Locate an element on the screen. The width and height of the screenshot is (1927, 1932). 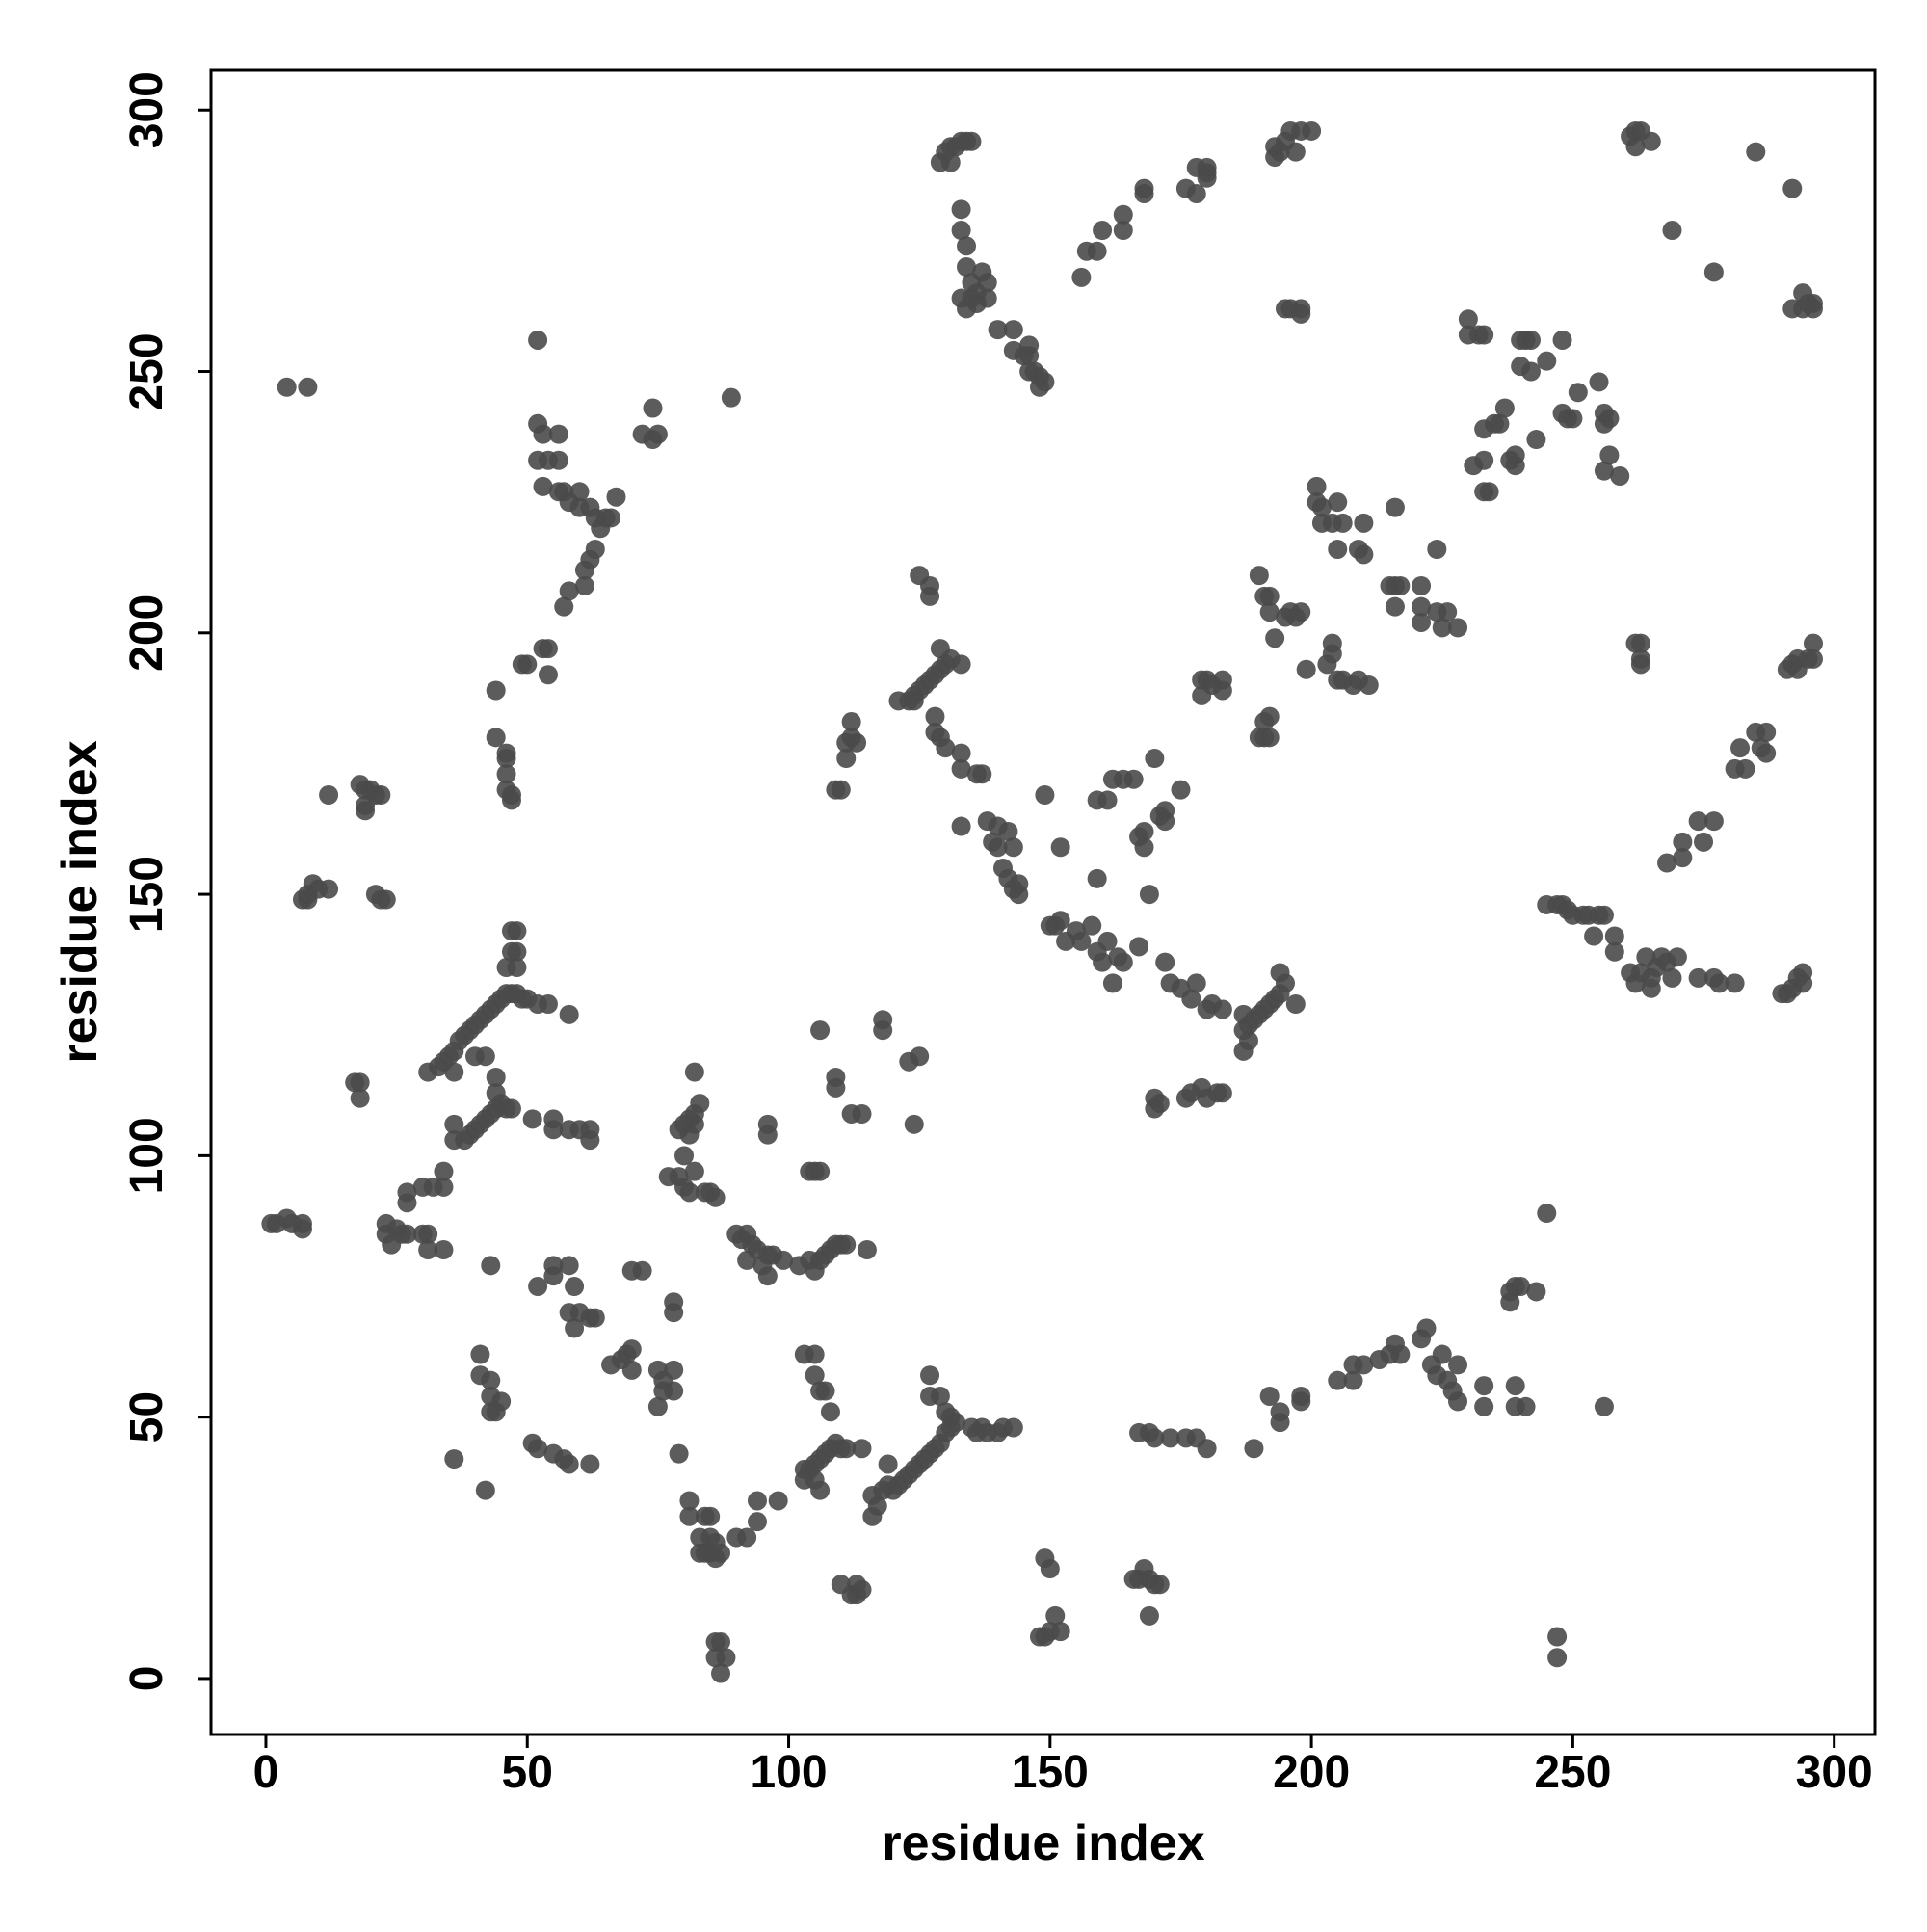
x-tick-label: 0 is located at coordinates (266, 1772).